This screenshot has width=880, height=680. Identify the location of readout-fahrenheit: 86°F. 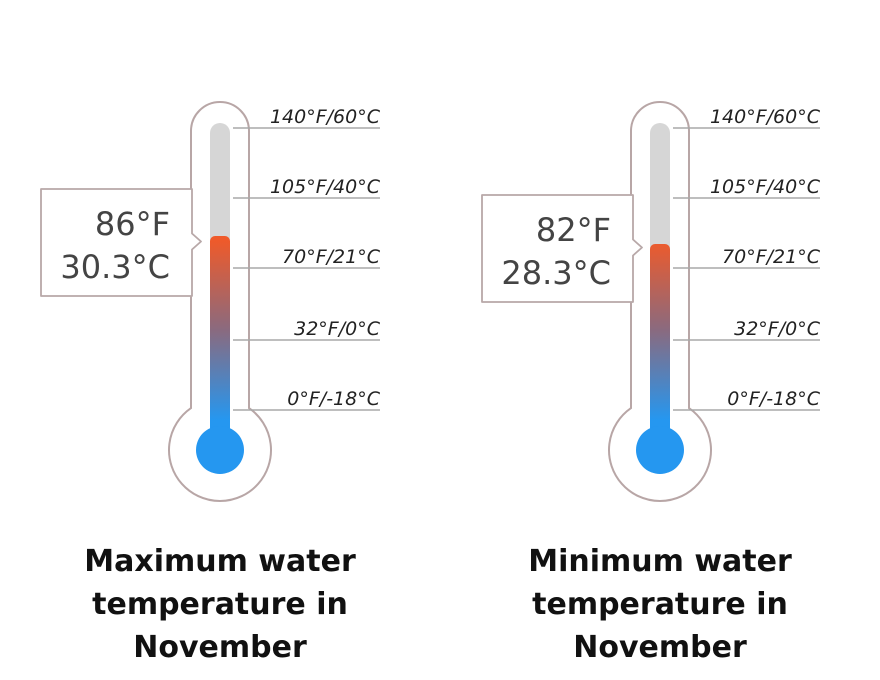
(132, 224).